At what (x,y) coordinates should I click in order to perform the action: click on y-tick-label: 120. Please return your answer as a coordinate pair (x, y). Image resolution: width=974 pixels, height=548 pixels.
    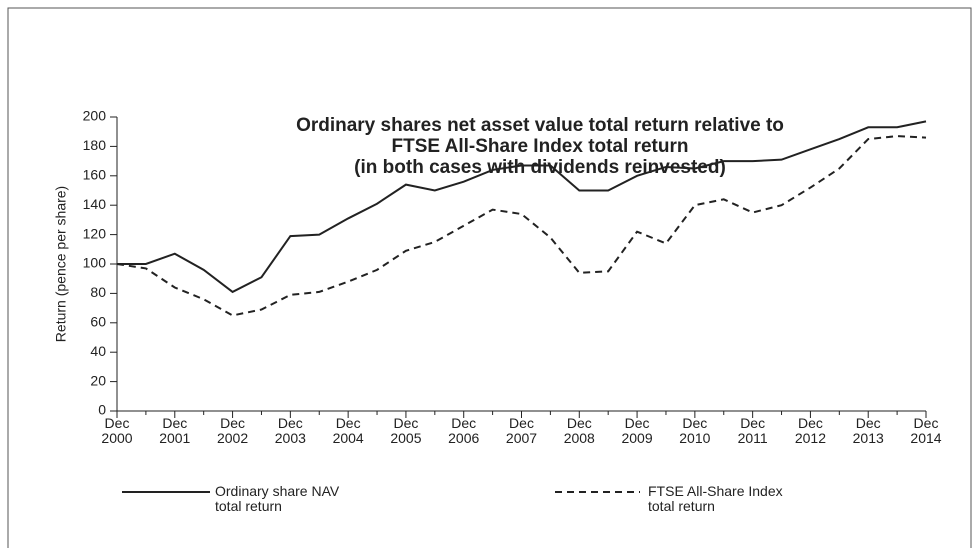
    Looking at the image, I should click on (95, 233).